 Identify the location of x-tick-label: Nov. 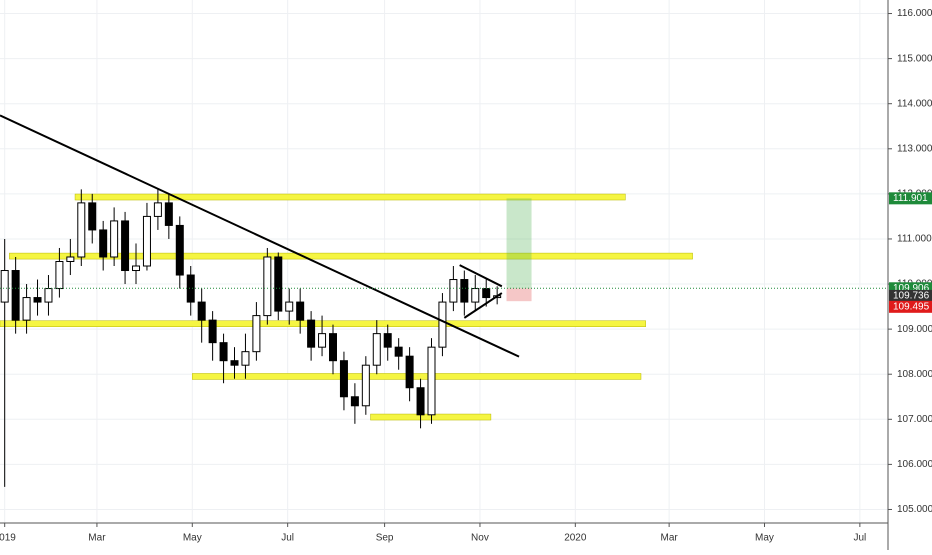
(480, 538).